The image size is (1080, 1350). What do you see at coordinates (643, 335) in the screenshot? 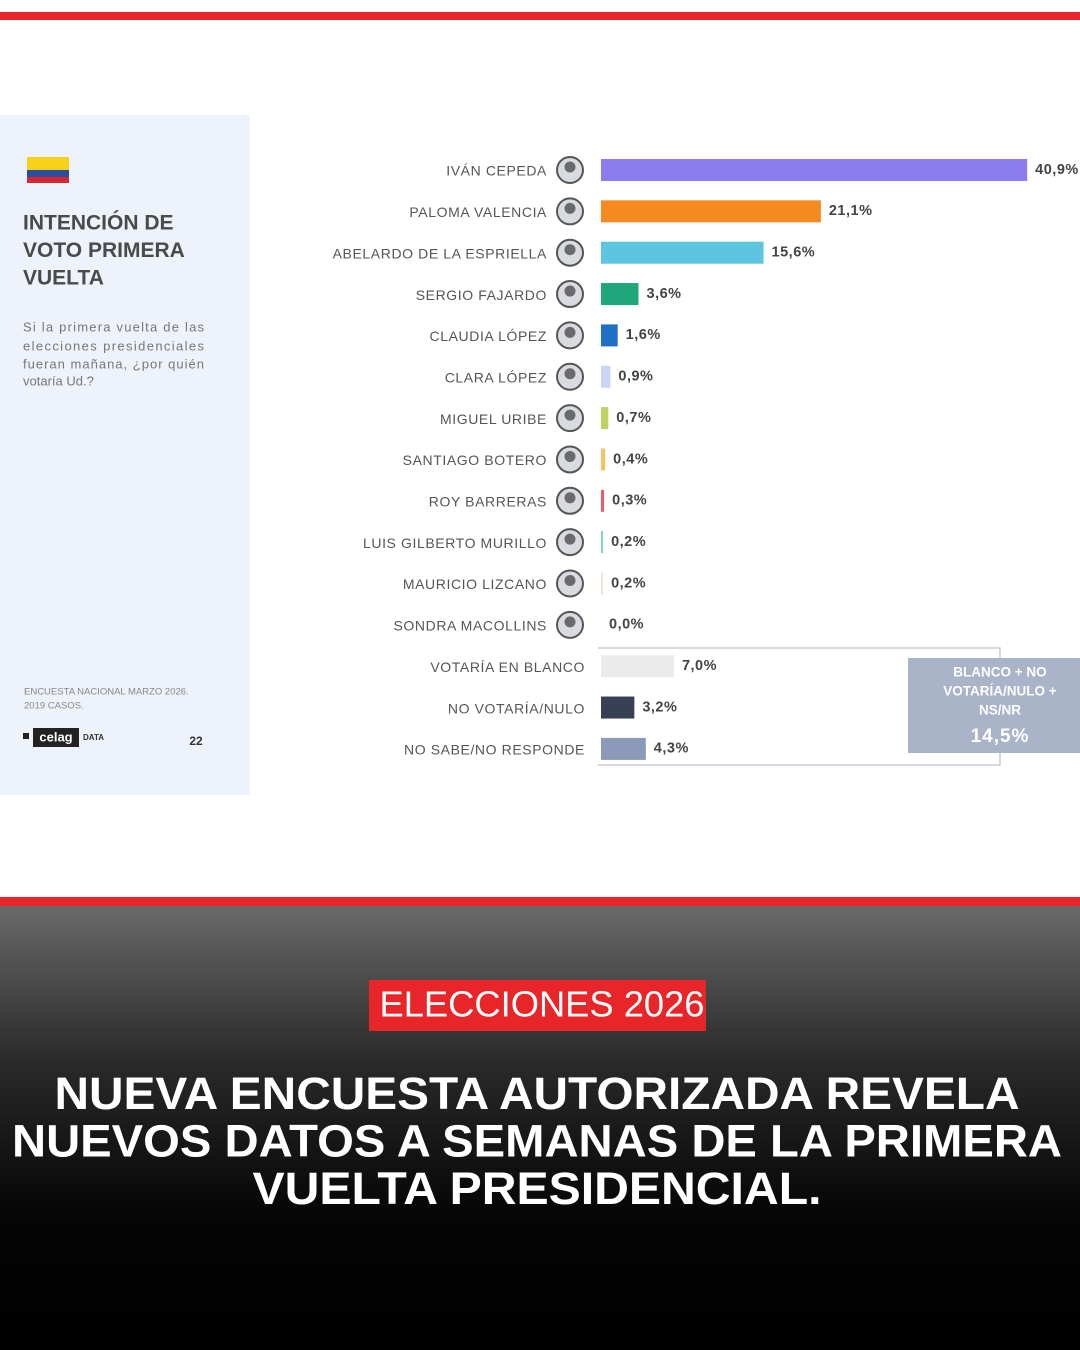
I see `value-label: 1,6%` at bounding box center [643, 335].